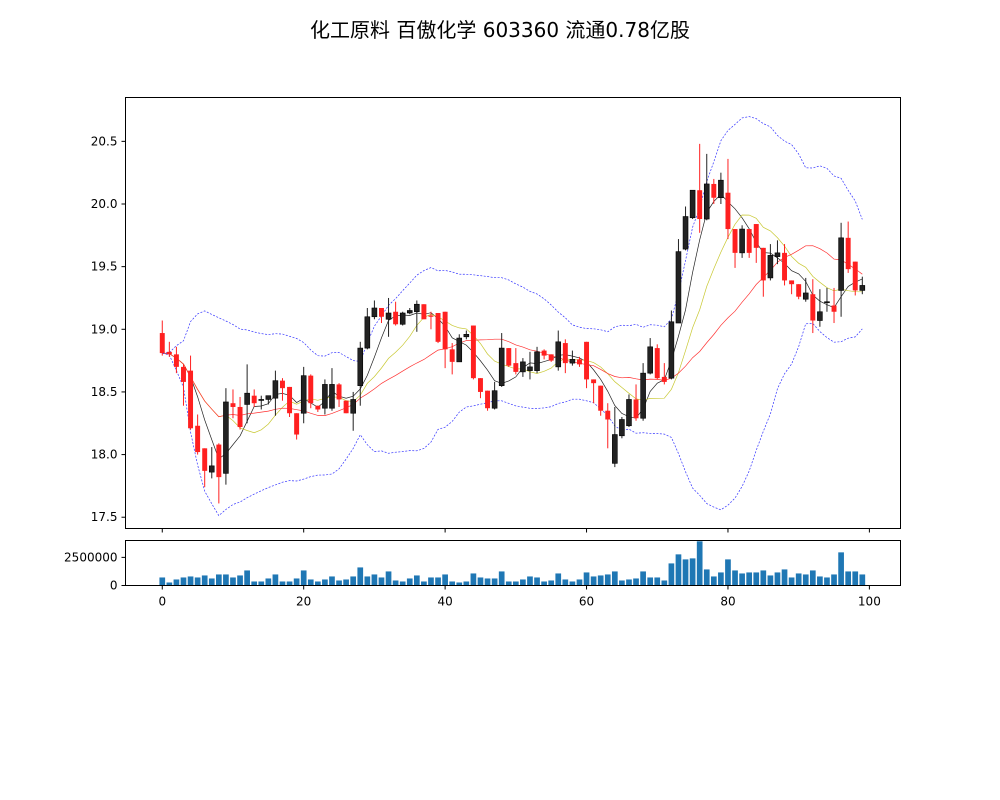 The image size is (1000, 800). What do you see at coordinates (104, 141) in the screenshot?
I see `y-tick-label: 20.5` at bounding box center [104, 141].